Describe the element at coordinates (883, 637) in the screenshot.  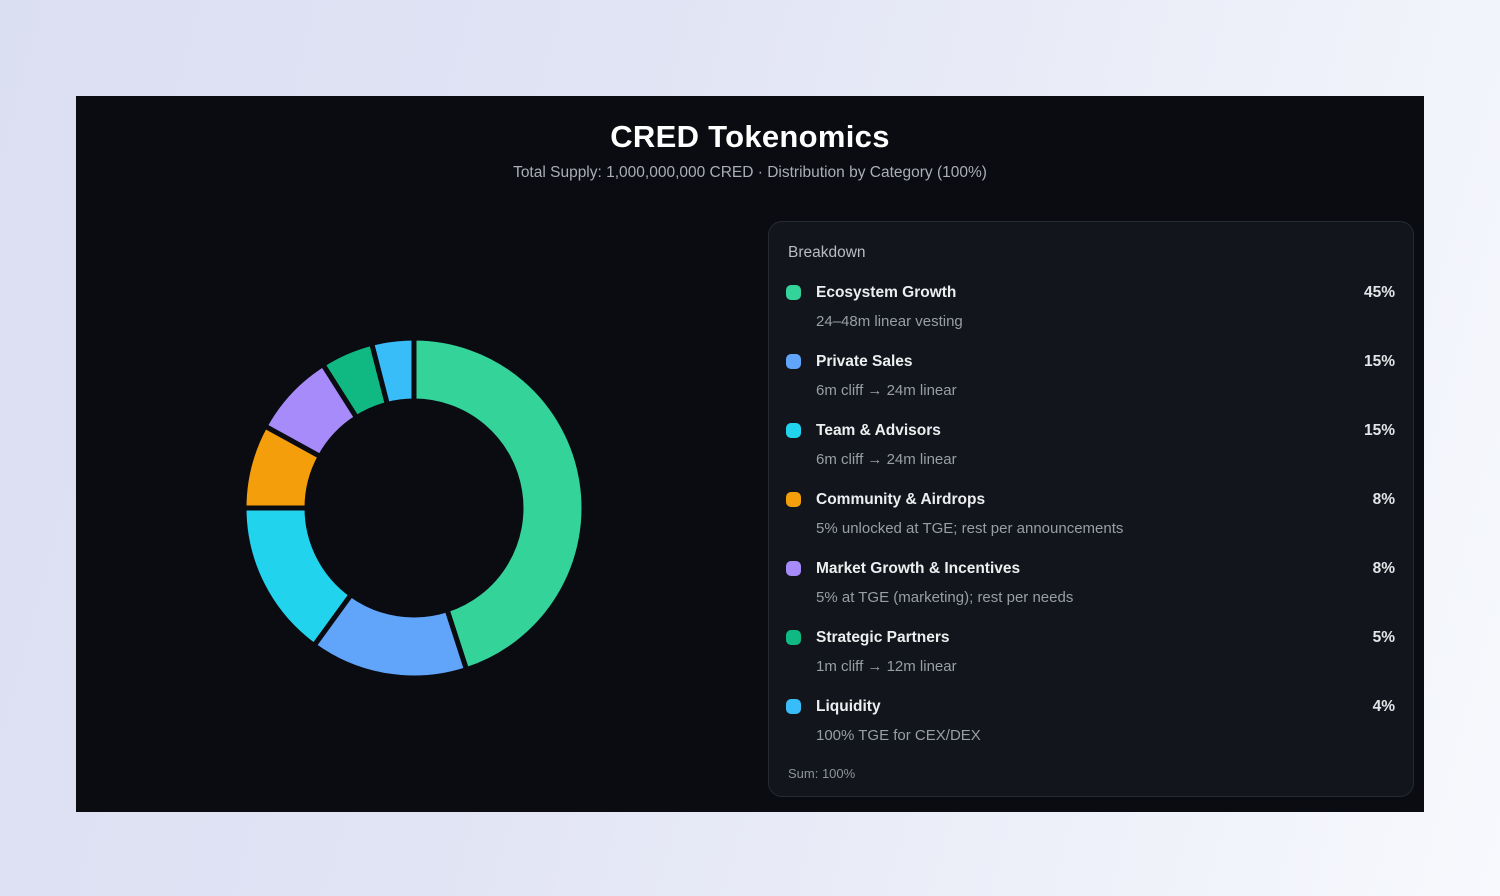
I see `legend-label: Strategic Partners` at that location.